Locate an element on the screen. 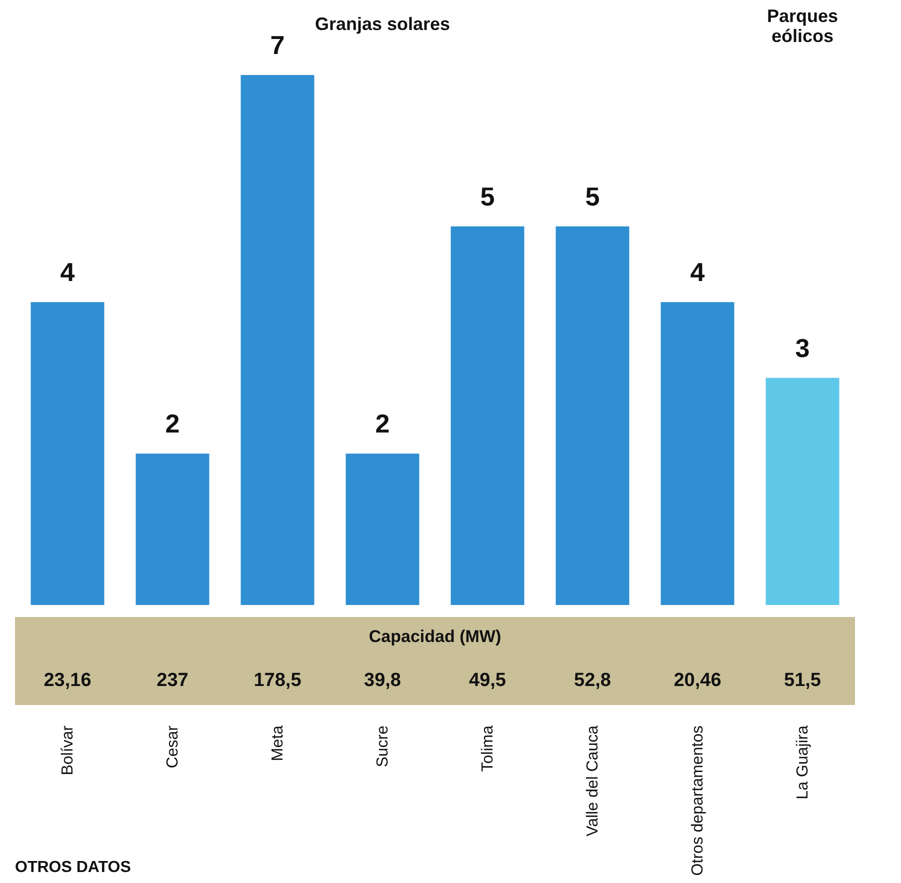  x-tick-label: Valle del Cauca is located at coordinates (593, 780).